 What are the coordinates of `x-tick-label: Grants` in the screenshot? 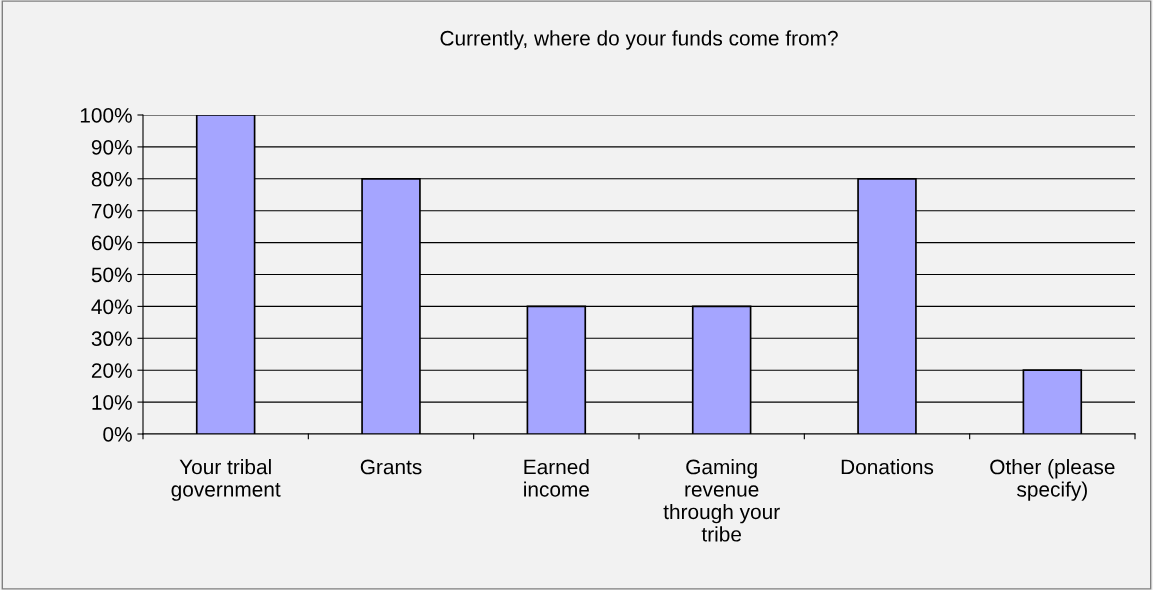 It's located at (391, 467).